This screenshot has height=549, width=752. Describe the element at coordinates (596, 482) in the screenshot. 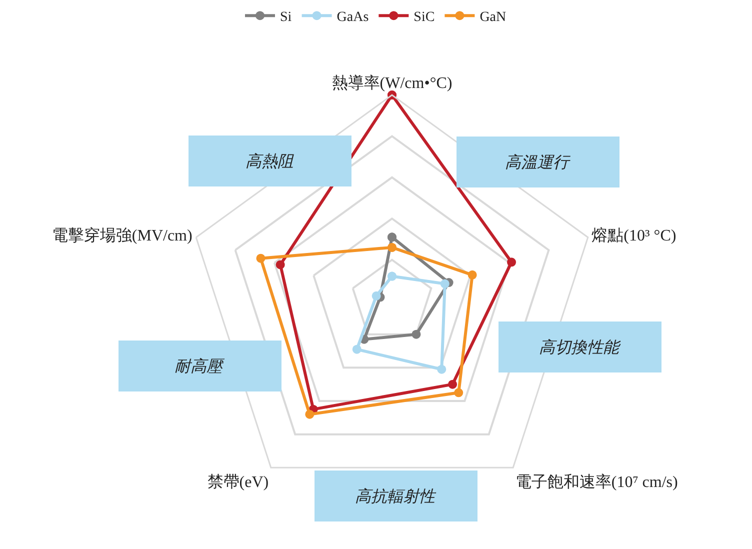

I see `spoke-label: 電子飽和速率(10⁷ cm/s)` at that location.